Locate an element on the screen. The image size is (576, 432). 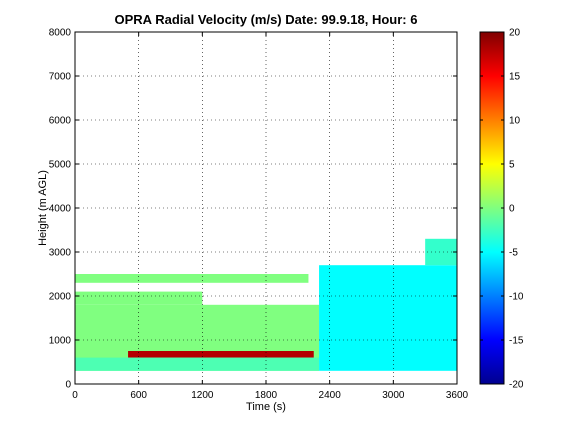
y-tick-label: 3000 is located at coordinates (60, 253).